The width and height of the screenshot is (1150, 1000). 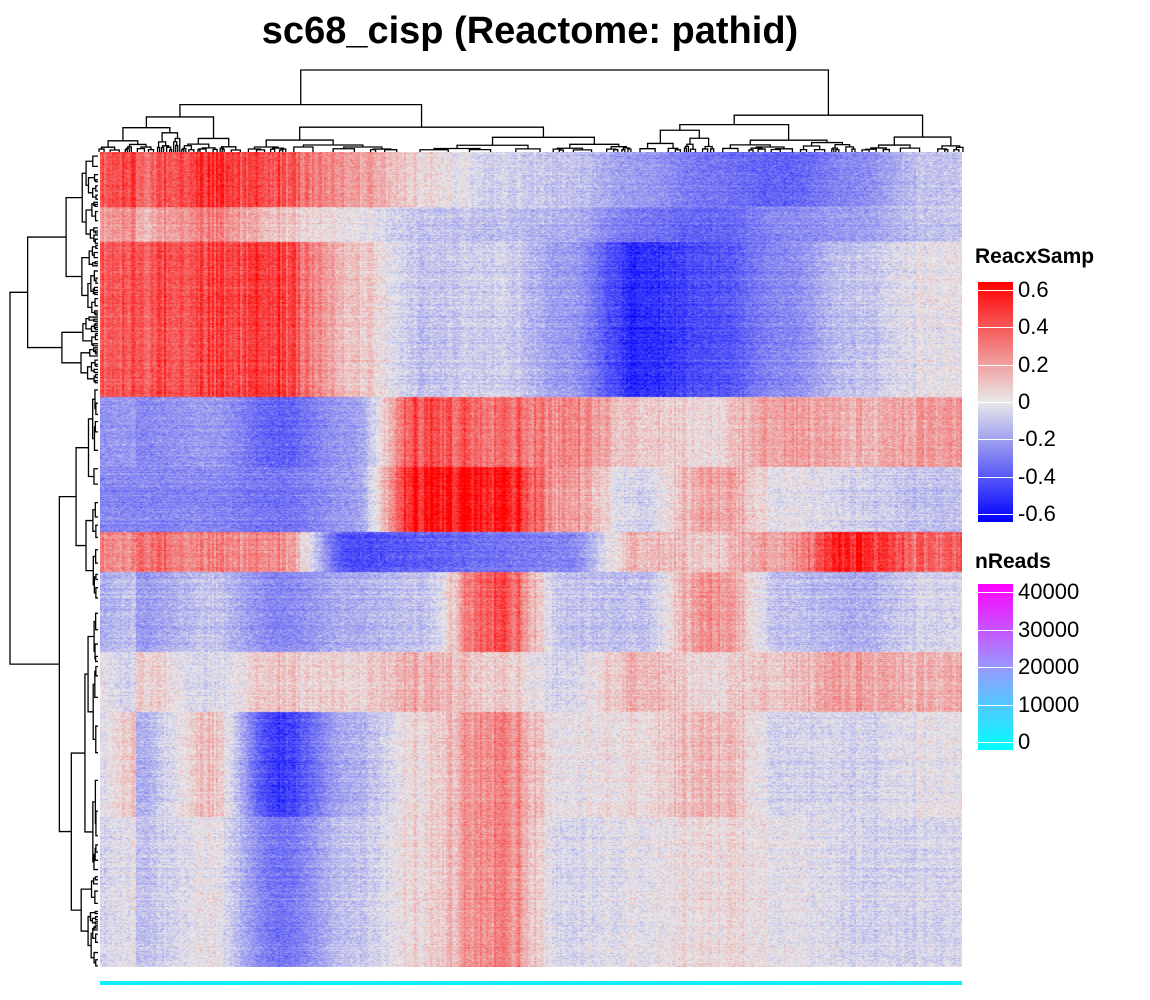 What do you see at coordinates (1037, 439) in the screenshot?
I see `legend-tick-label: -0.2` at bounding box center [1037, 439].